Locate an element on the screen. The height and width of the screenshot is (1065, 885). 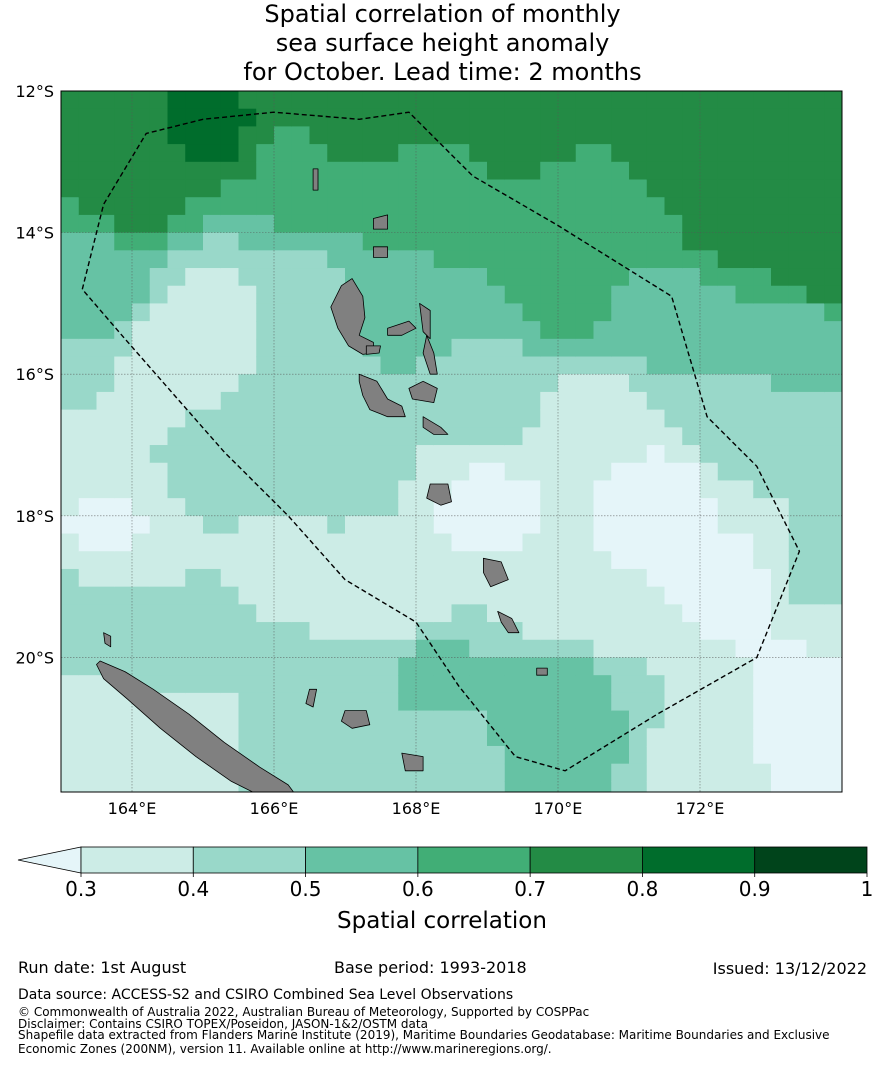
aneityum-island-icon is located at coordinates (542, 671).